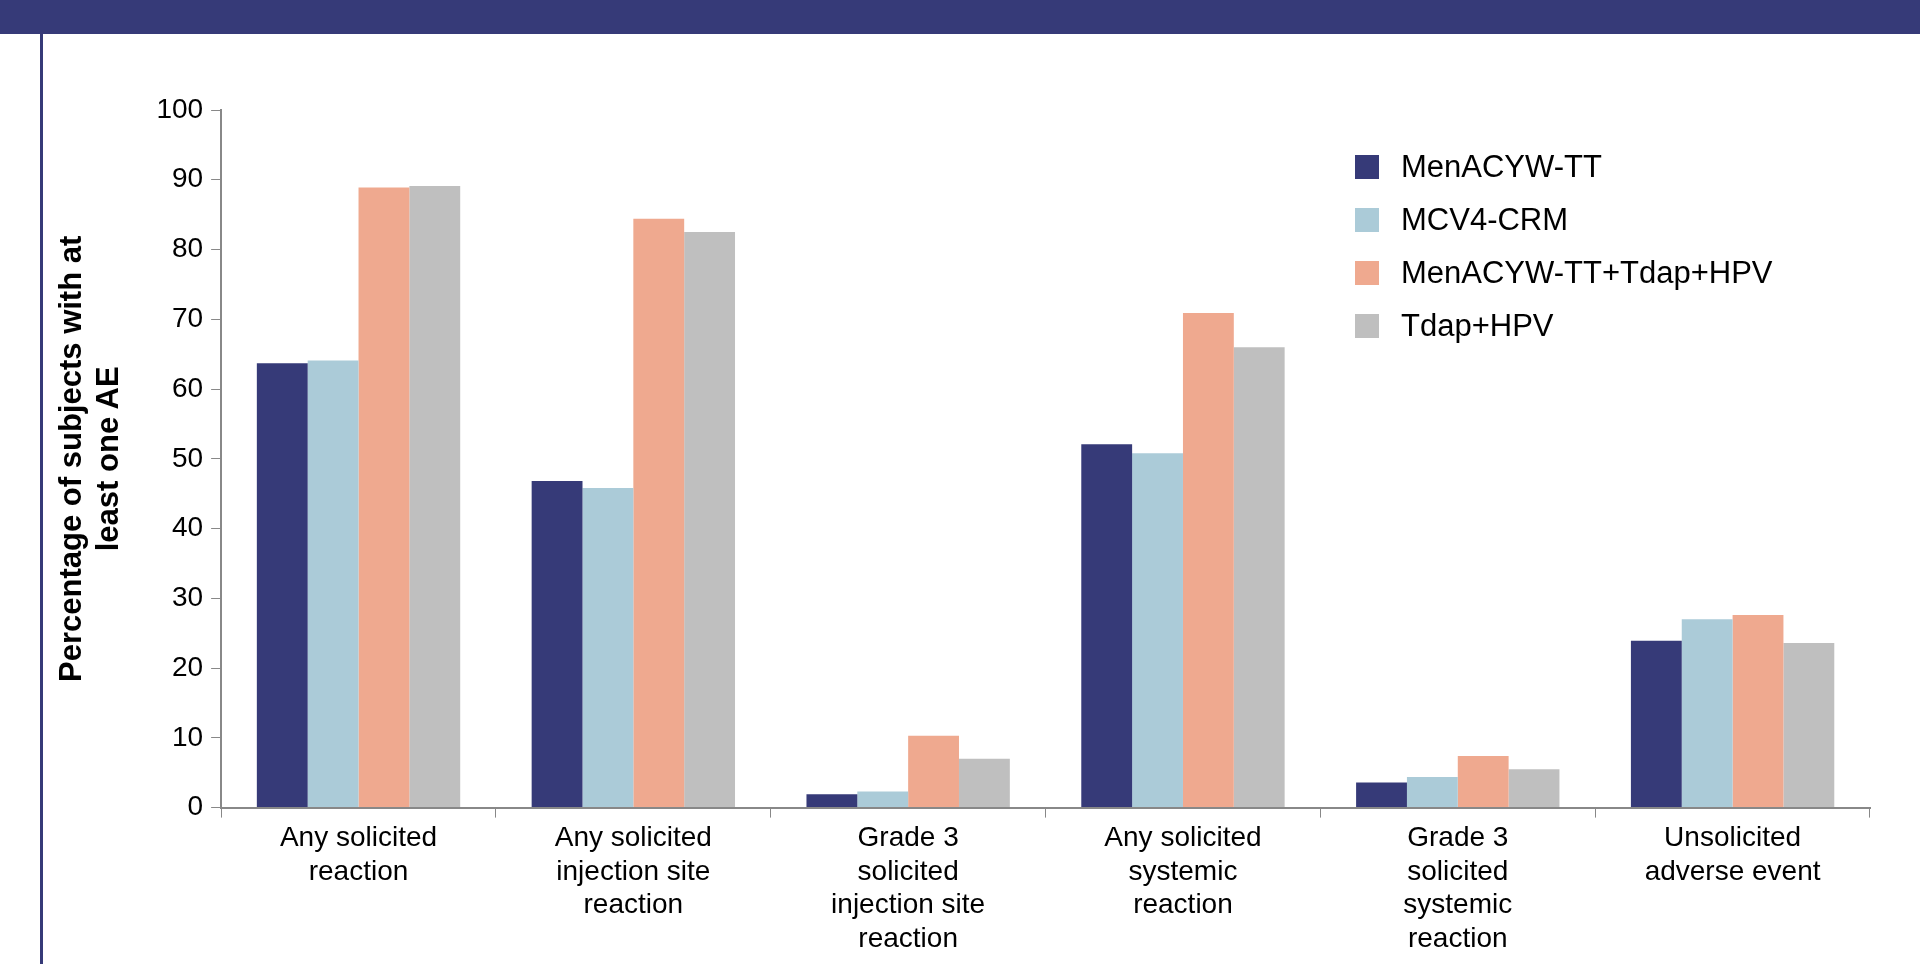 Image resolution: width=1920 pixels, height=964 pixels. Describe the element at coordinates (187, 527) in the screenshot. I see `y-tick-label: 40` at that location.